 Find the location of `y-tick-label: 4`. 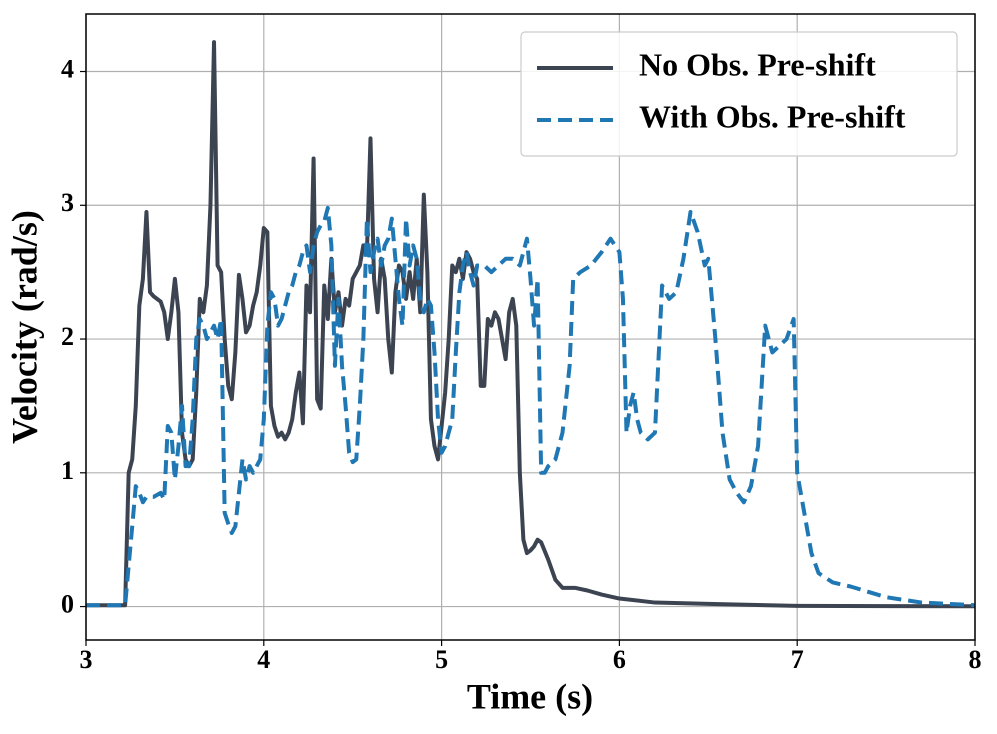

y-tick-label: 4 is located at coordinates (67, 68).